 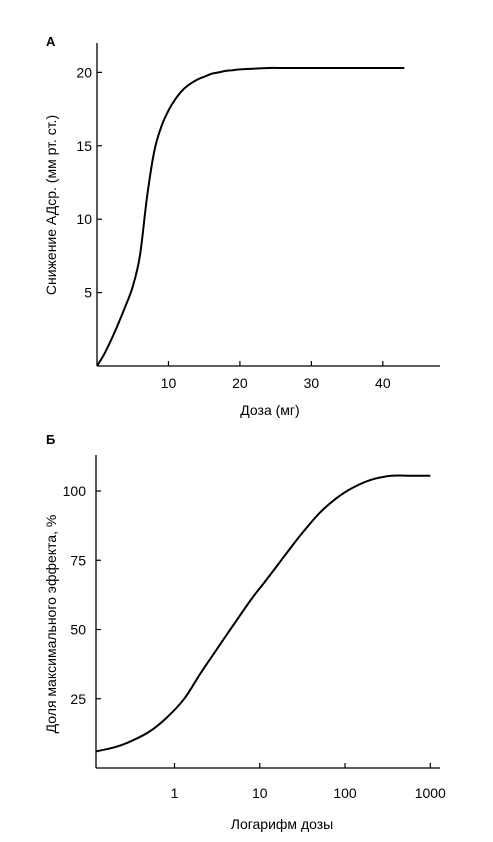 What do you see at coordinates (345, 793) in the screenshot?
I see `chart-b-x-tick-label-2: 100` at bounding box center [345, 793].